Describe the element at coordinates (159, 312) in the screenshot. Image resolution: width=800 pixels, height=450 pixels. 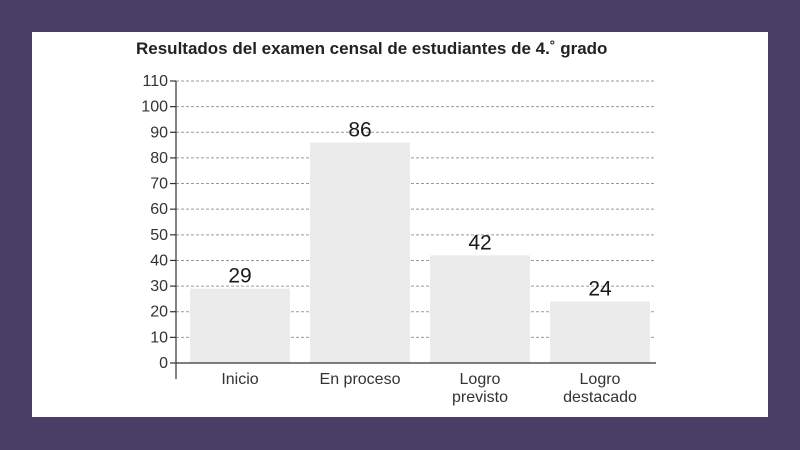
I see `y-tick-label: 20` at that location.